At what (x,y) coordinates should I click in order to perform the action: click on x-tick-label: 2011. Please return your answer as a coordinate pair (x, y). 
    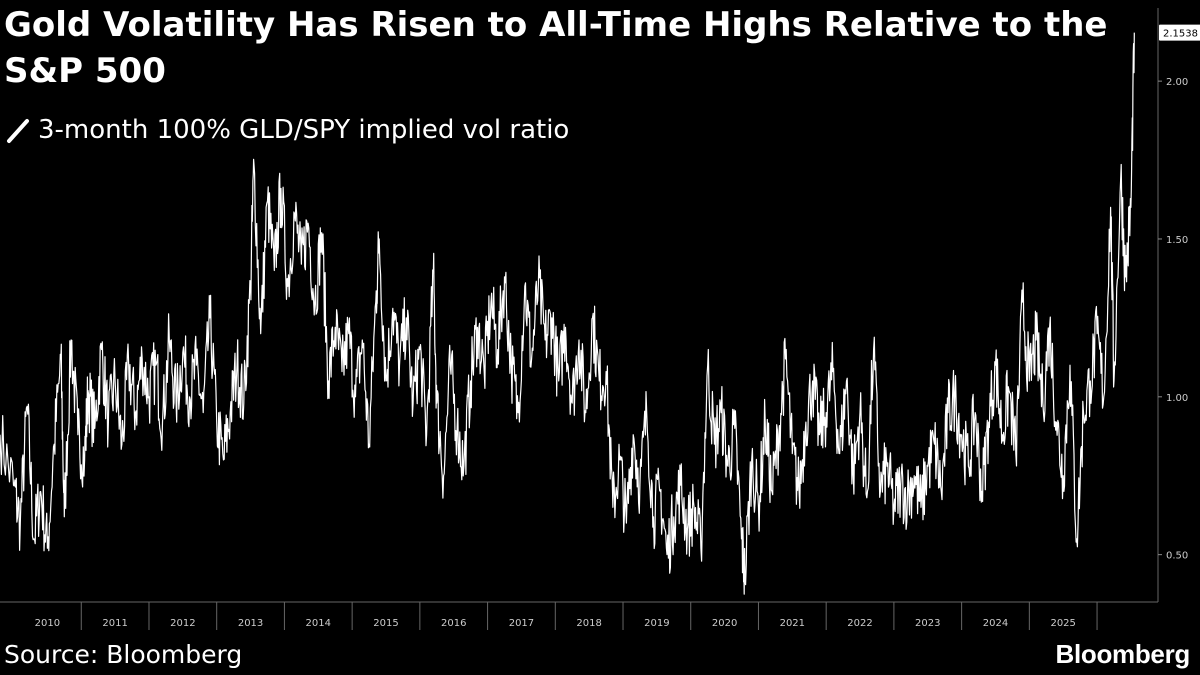
    Looking at the image, I should click on (114, 623).